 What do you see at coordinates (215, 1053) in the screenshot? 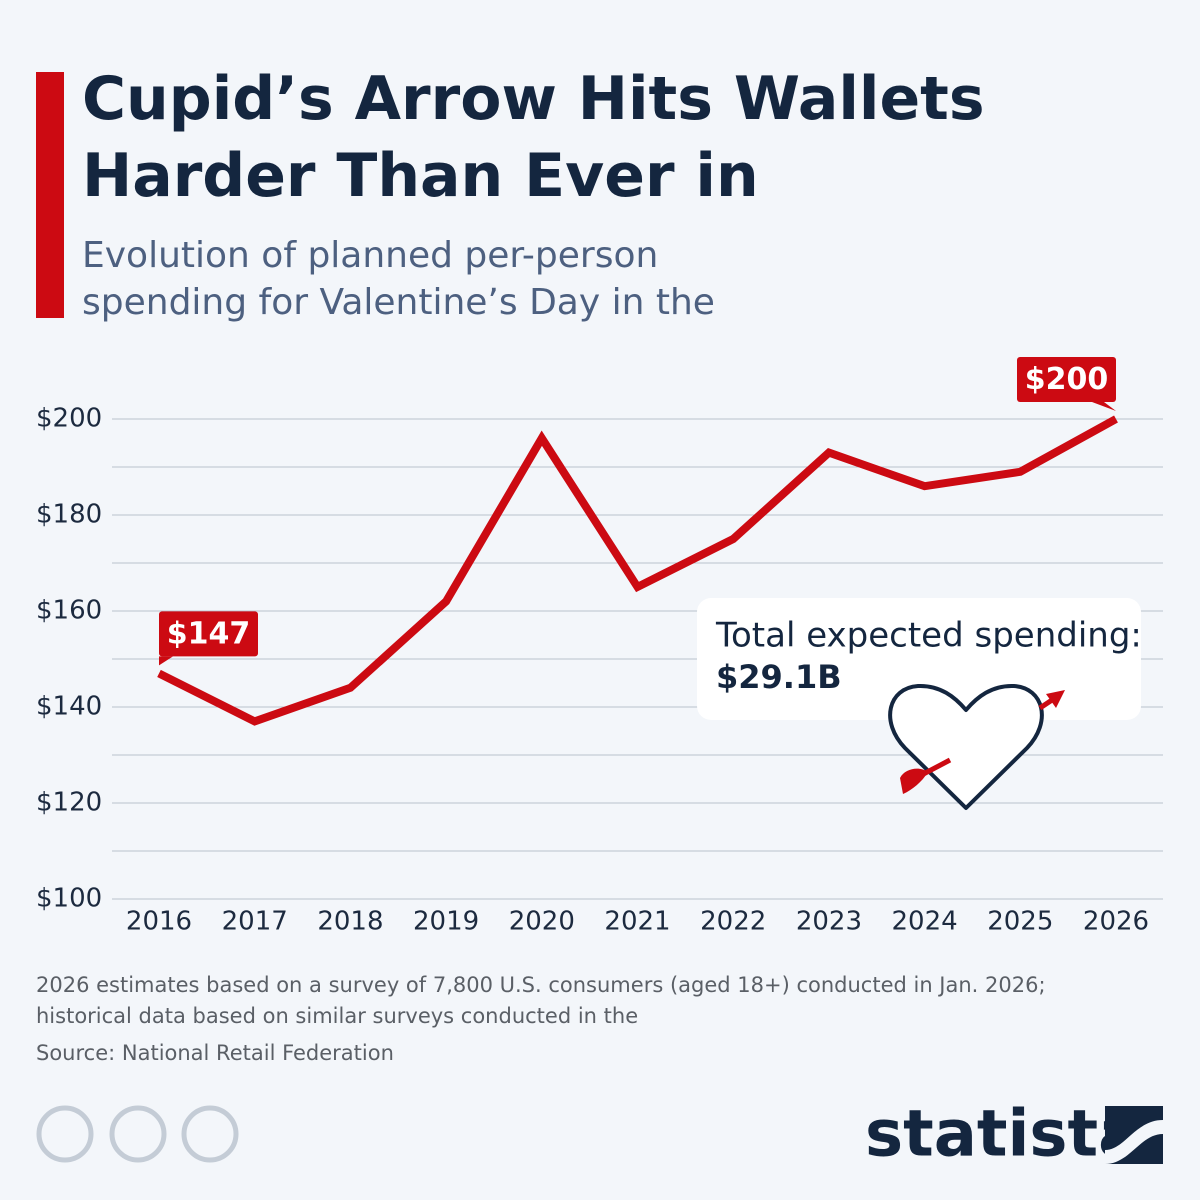
I see `source: Source: National Retail Federation` at bounding box center [215, 1053].